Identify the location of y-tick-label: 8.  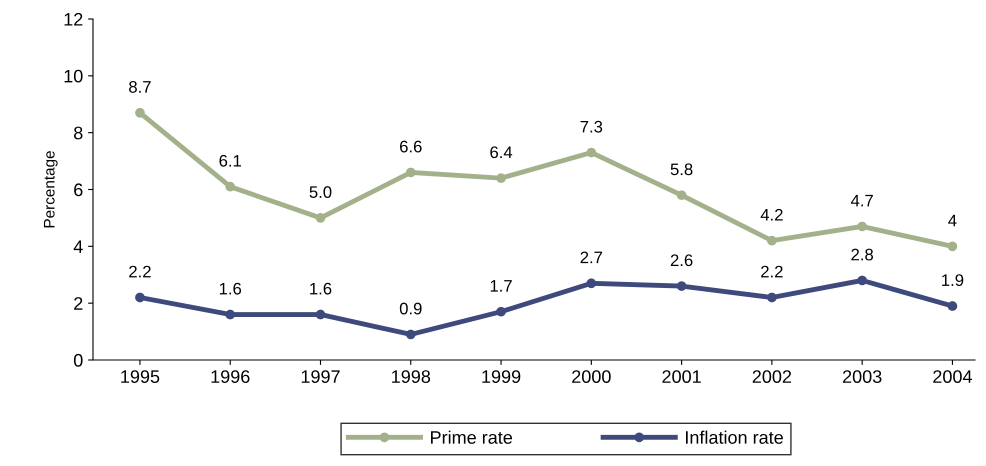
(78, 133).